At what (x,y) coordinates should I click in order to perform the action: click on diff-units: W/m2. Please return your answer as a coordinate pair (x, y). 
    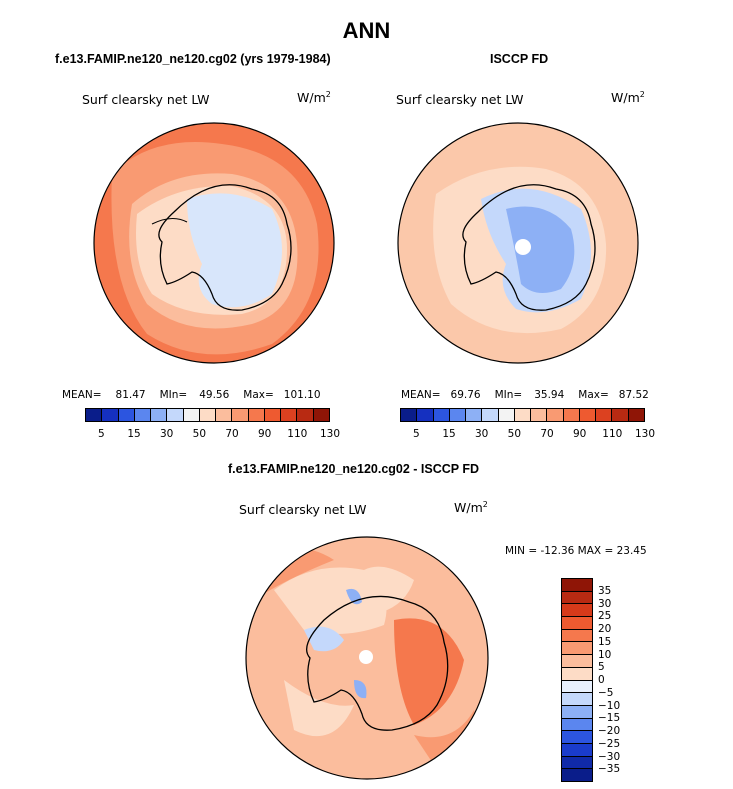
    Looking at the image, I should click on (471, 508).